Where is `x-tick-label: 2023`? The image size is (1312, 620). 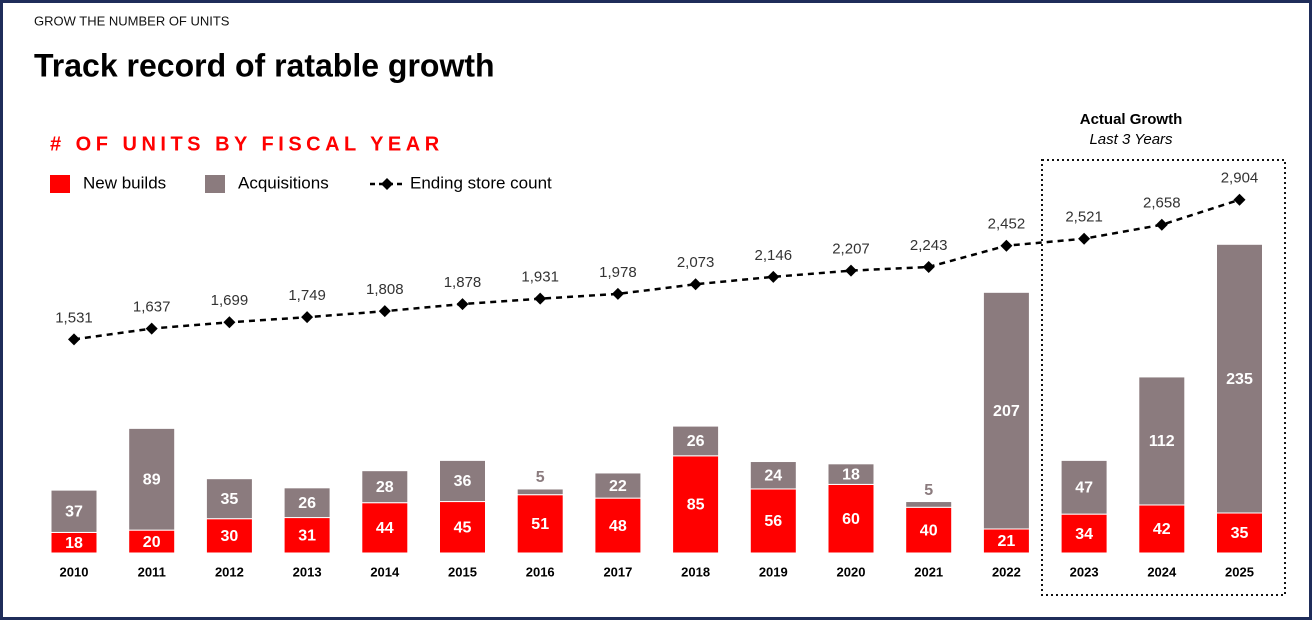 x-tick-label: 2023 is located at coordinates (1084, 571).